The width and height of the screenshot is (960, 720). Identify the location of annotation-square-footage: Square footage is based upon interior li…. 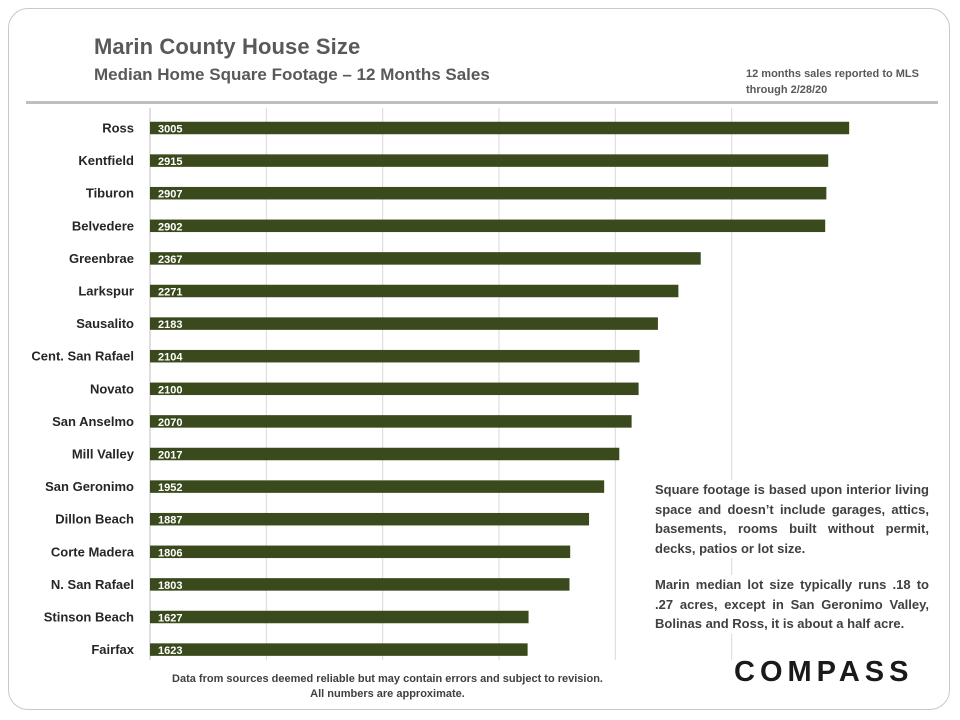
(792, 519).